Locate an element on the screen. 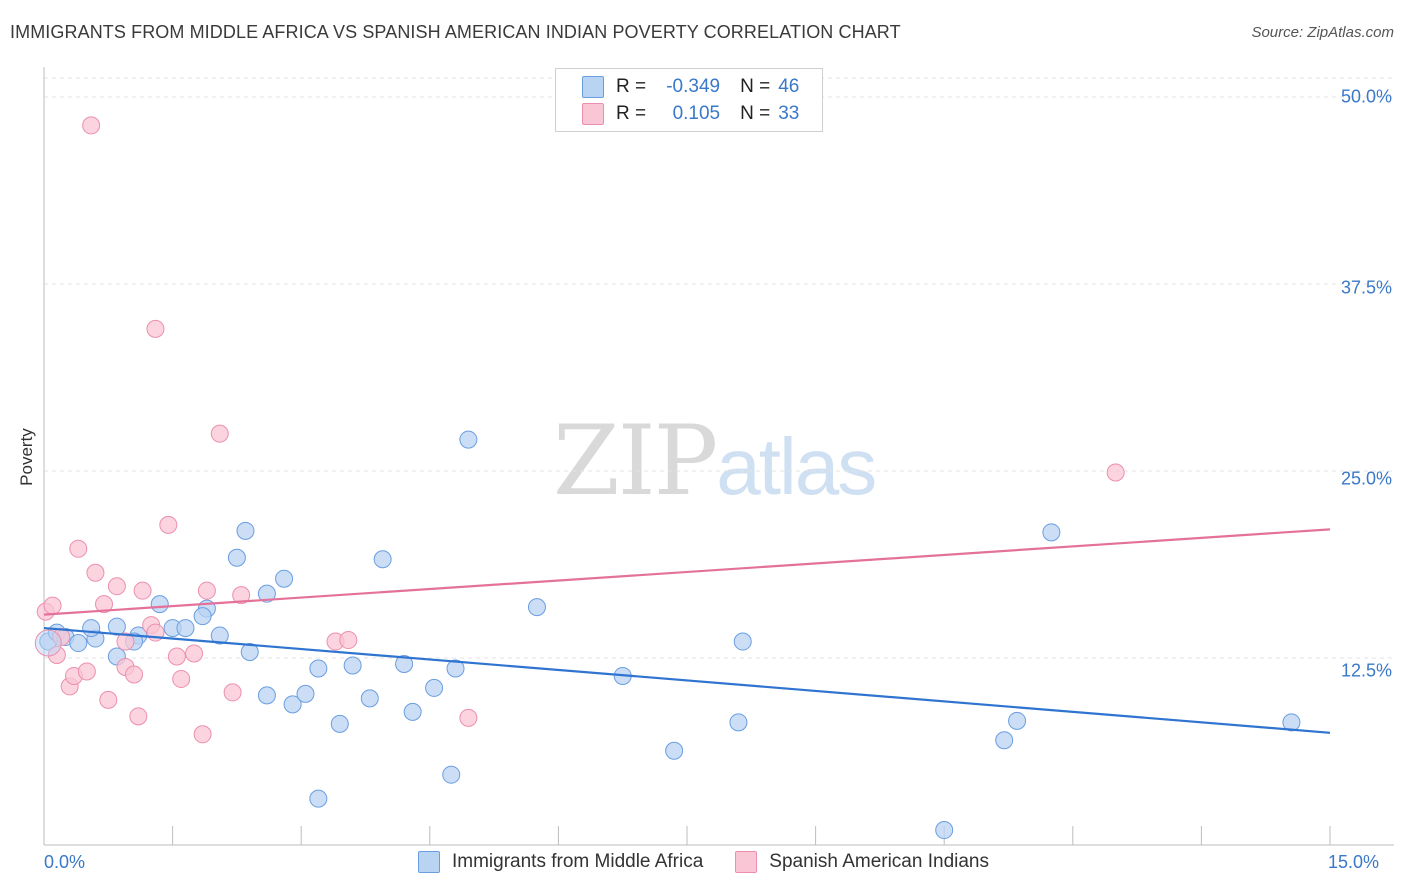 Image resolution: width=1406 pixels, height=892 pixels. legend-r-value: -0.349 is located at coordinates (693, 86).